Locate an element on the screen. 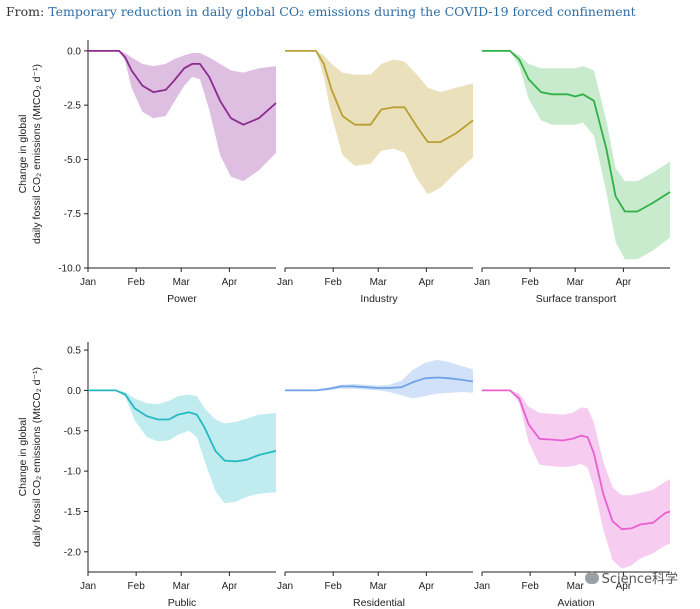  public-xtick-label: Feb is located at coordinates (137, 586).